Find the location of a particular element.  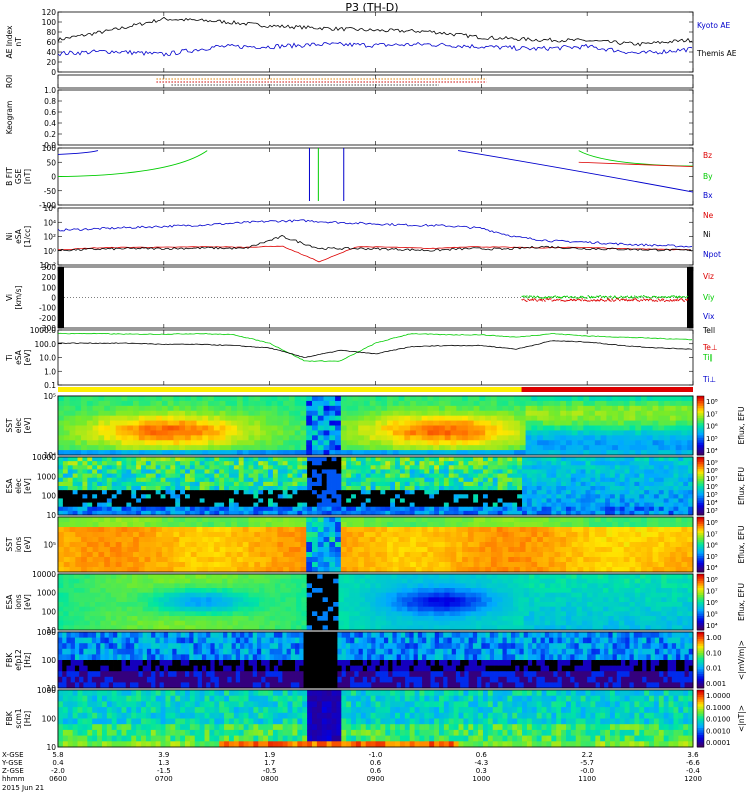

series-viy is located at coordinates (532, 297).